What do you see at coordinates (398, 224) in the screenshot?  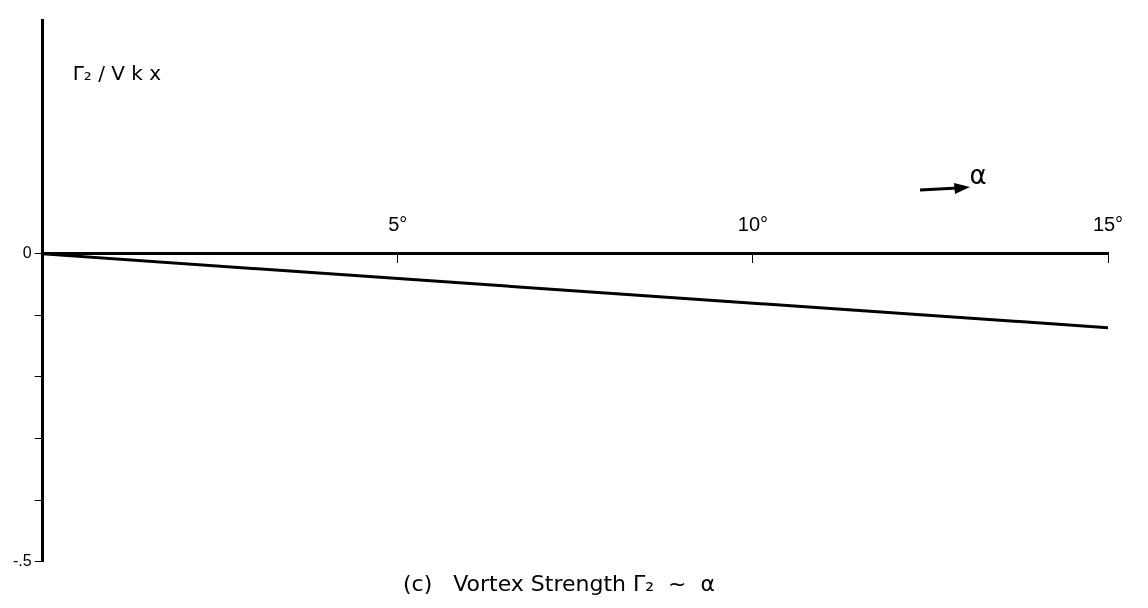 I see `x-tick-label: 5°` at bounding box center [398, 224].